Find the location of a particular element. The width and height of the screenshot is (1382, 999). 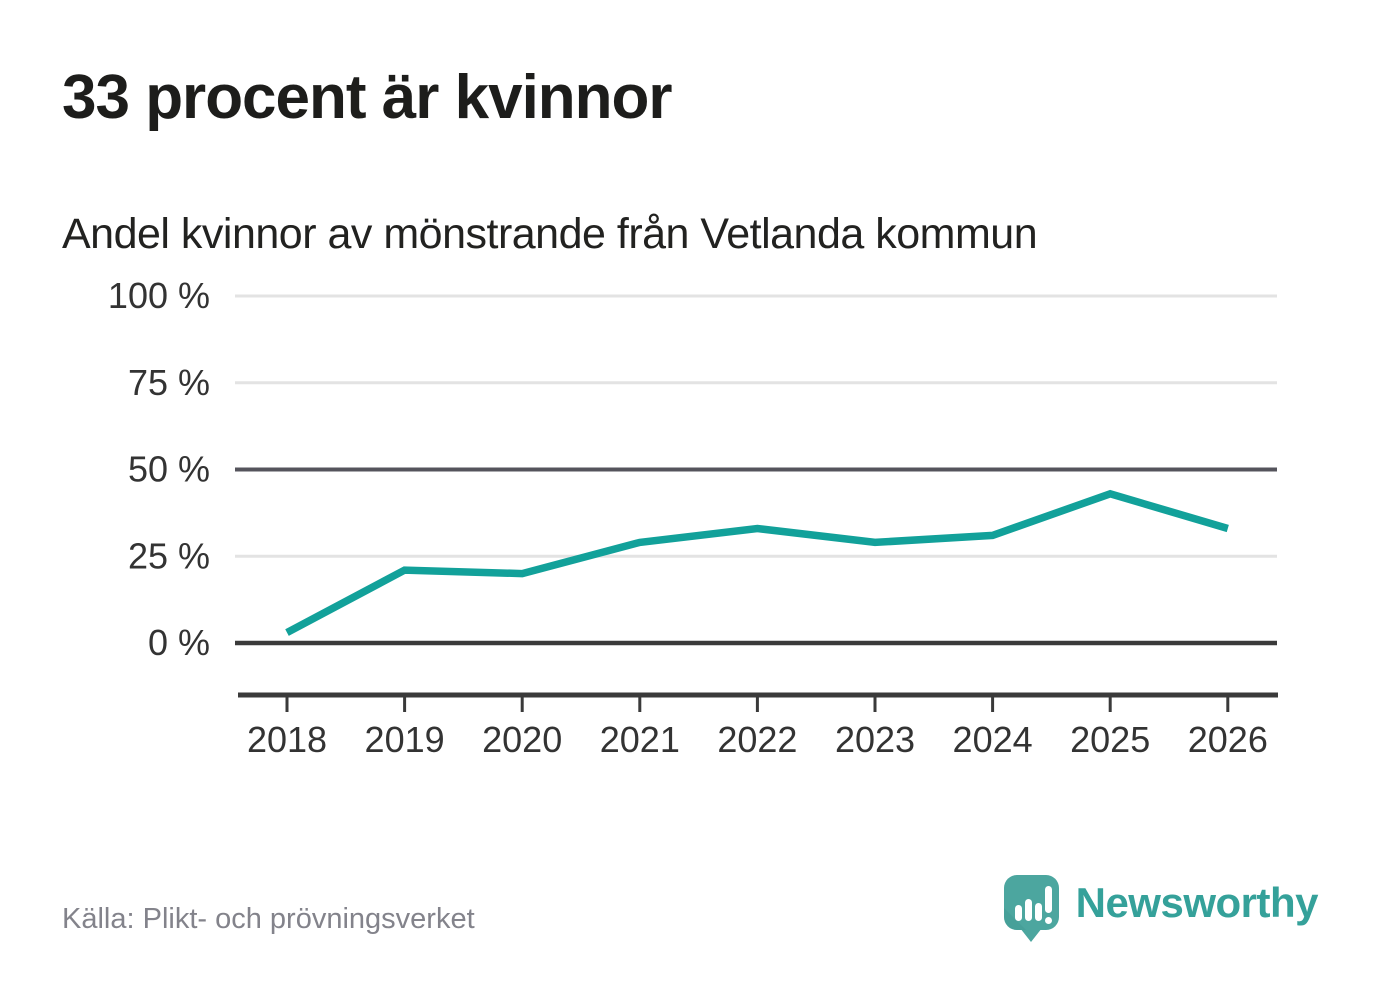

y-tick-label-50: 50 % is located at coordinates (169, 469).